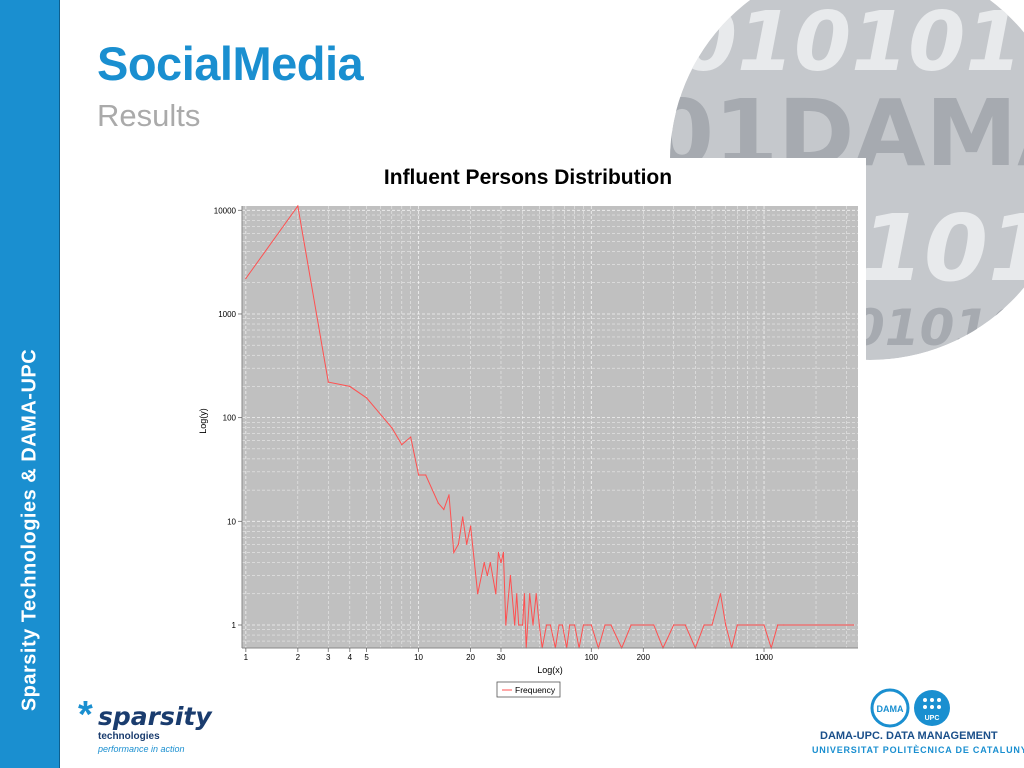  Describe the element at coordinates (129, 736) in the screenshot. I see `sparsity-sub: technologies` at that location.